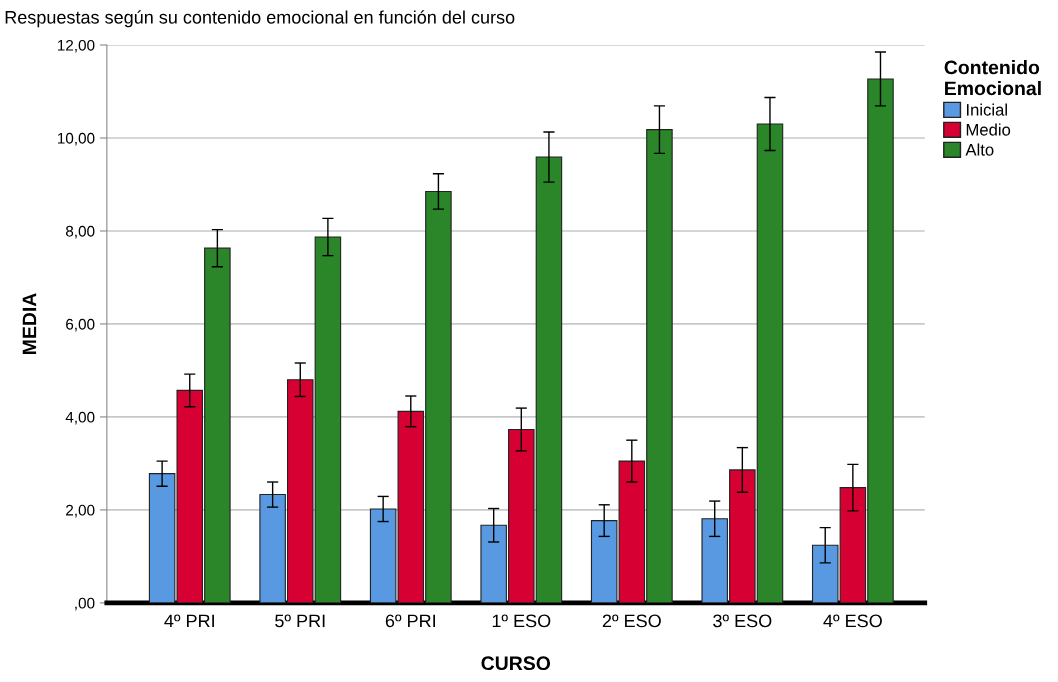 The height and width of the screenshot is (682, 1058). I want to click on x-axis-title: CURSO, so click(516, 663).